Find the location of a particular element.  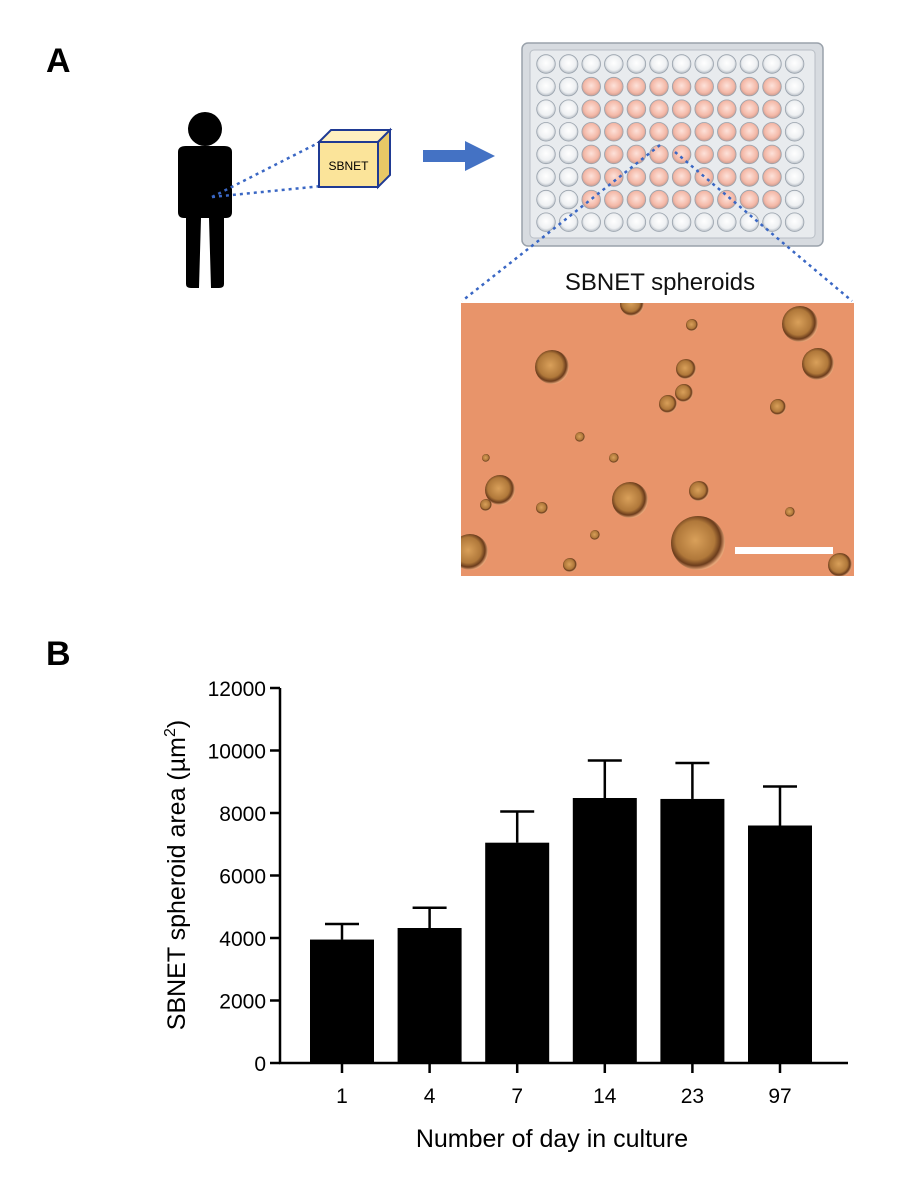

y-tick-label: 2000 is located at coordinates (242, 1002).